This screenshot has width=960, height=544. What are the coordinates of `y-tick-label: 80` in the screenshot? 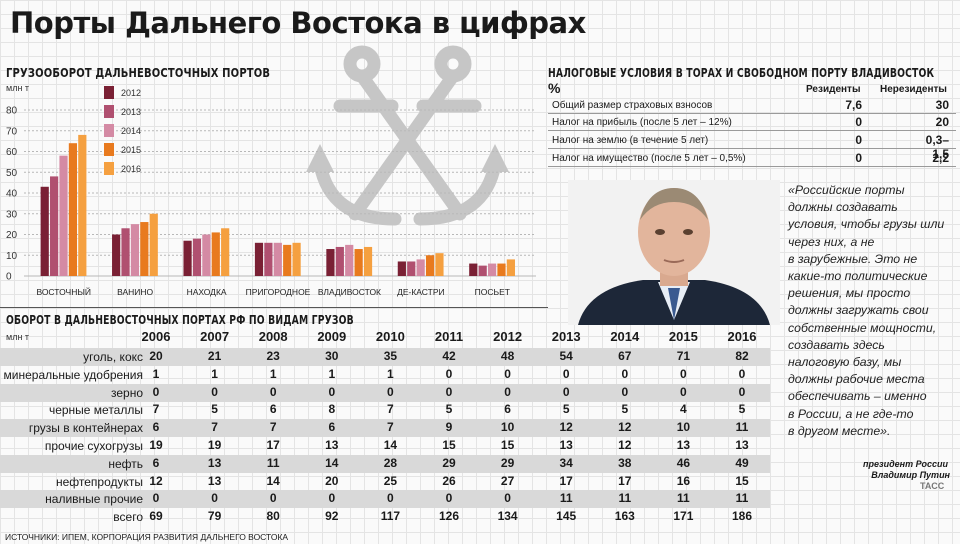 It's located at (12, 111).